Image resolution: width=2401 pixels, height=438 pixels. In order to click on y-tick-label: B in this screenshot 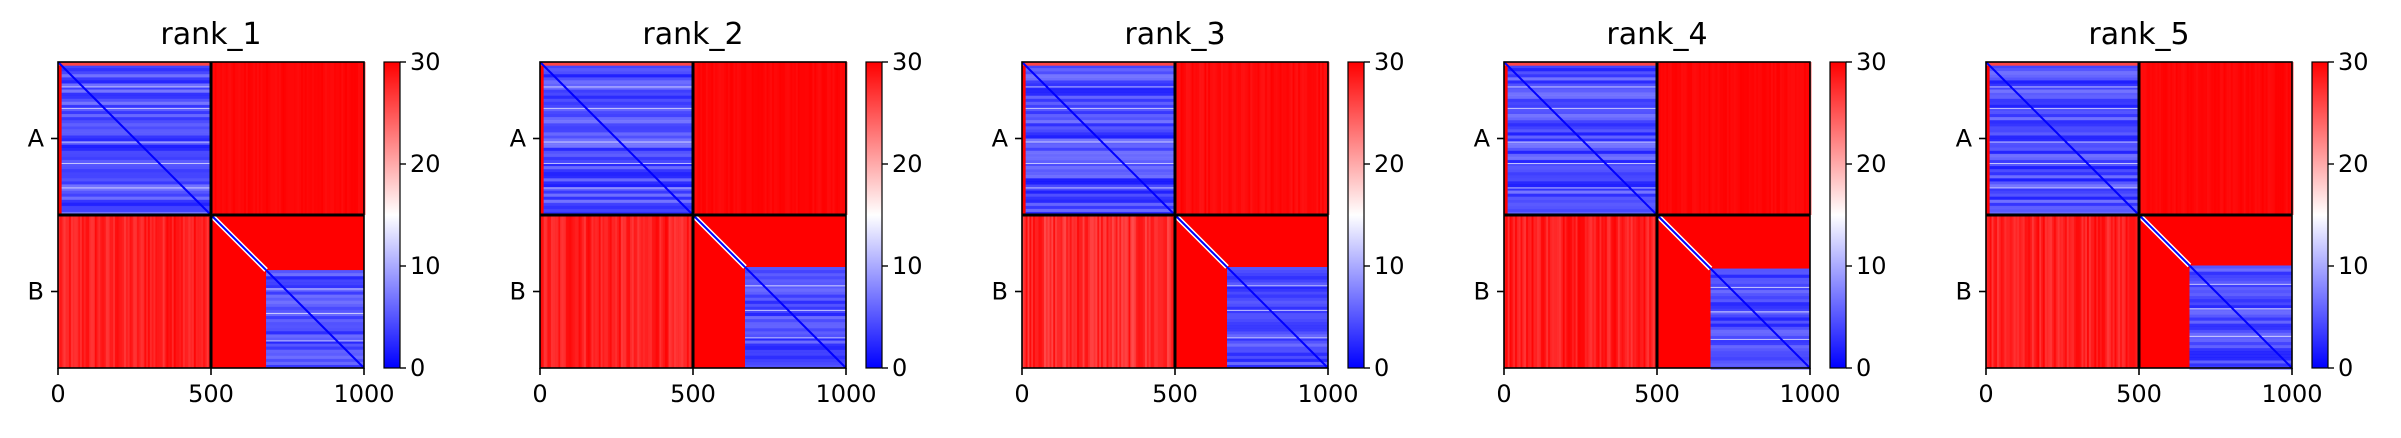, I will do `click(1964, 292)`.